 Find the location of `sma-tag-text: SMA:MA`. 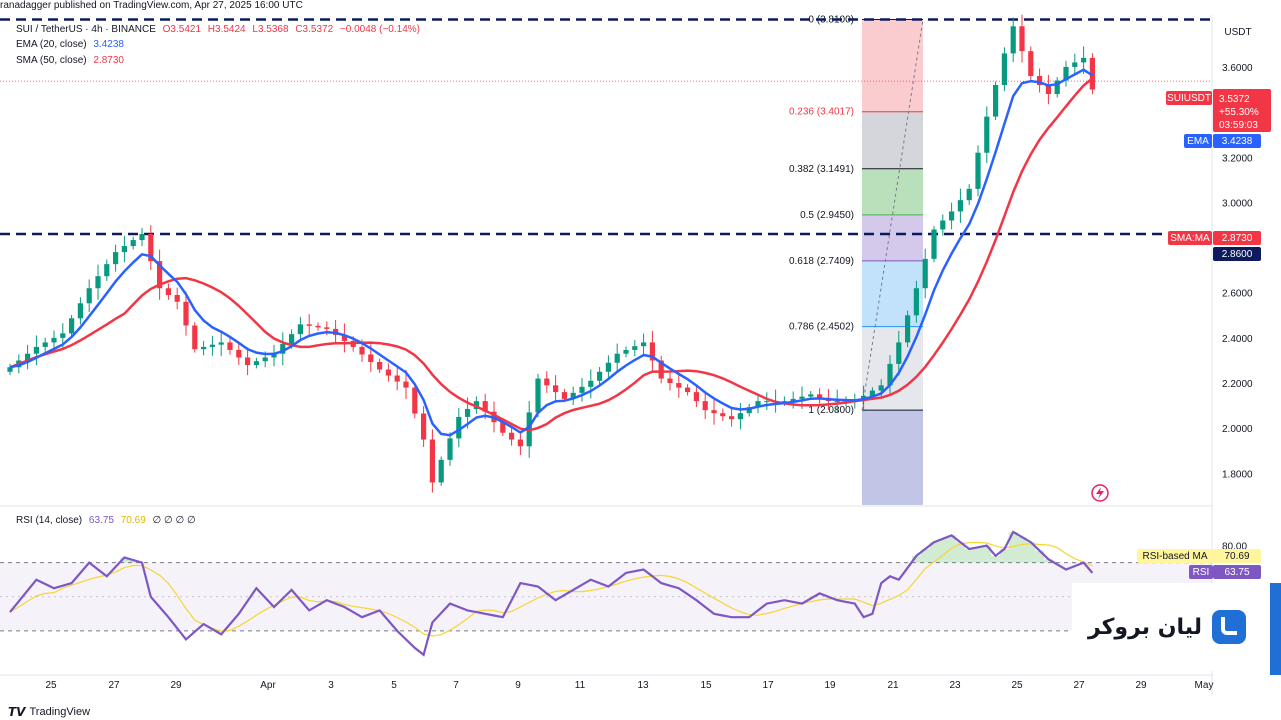

sma-tag-text: SMA:MA is located at coordinates (1190, 238).